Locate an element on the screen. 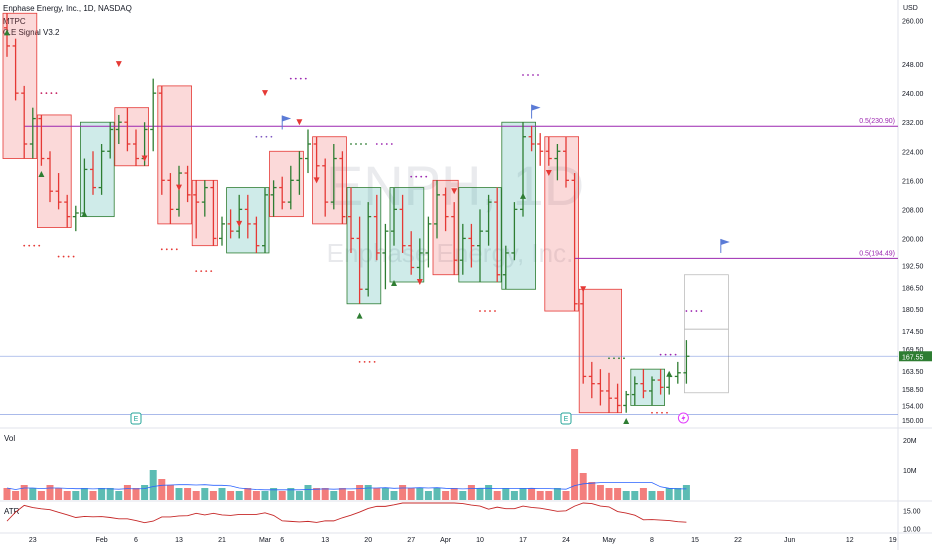  volume-ma-line is located at coordinates (346, 486).